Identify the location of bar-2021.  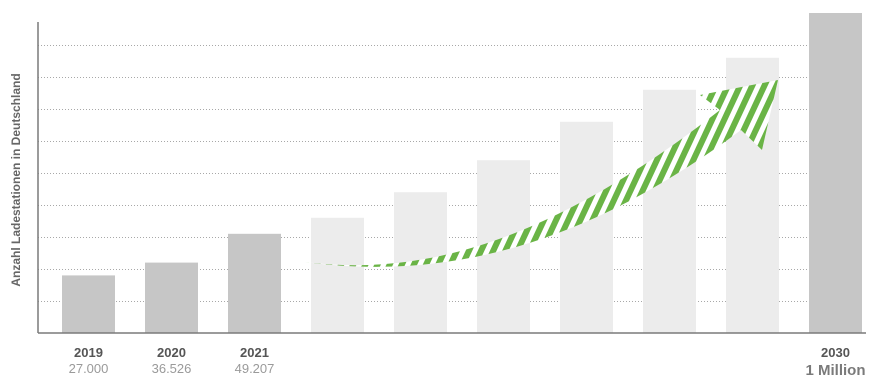
(254, 283).